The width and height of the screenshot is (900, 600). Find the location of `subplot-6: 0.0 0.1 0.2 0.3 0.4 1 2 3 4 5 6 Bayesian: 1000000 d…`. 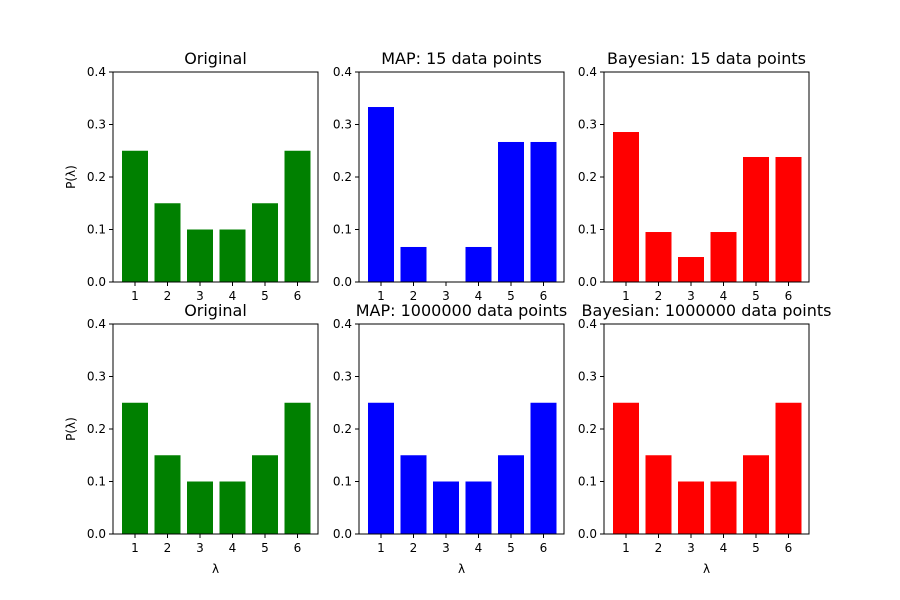

subplot-6: 0.0 0.1 0.2 0.3 0.4 1 2 3 4 5 6 Bayesian: 1000000 d… is located at coordinates (705, 438).